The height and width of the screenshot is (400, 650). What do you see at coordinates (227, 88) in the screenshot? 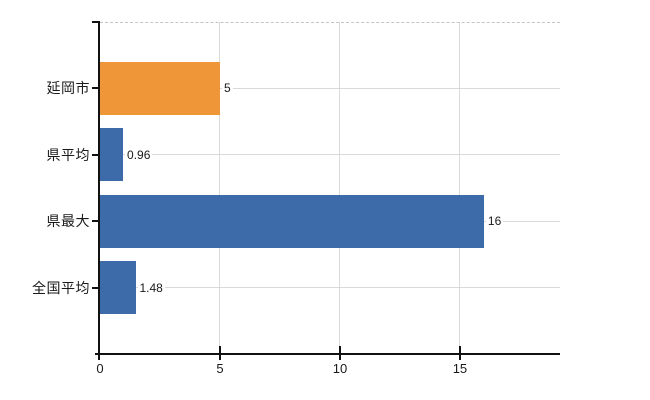
I see `value-label: 5` at bounding box center [227, 88].